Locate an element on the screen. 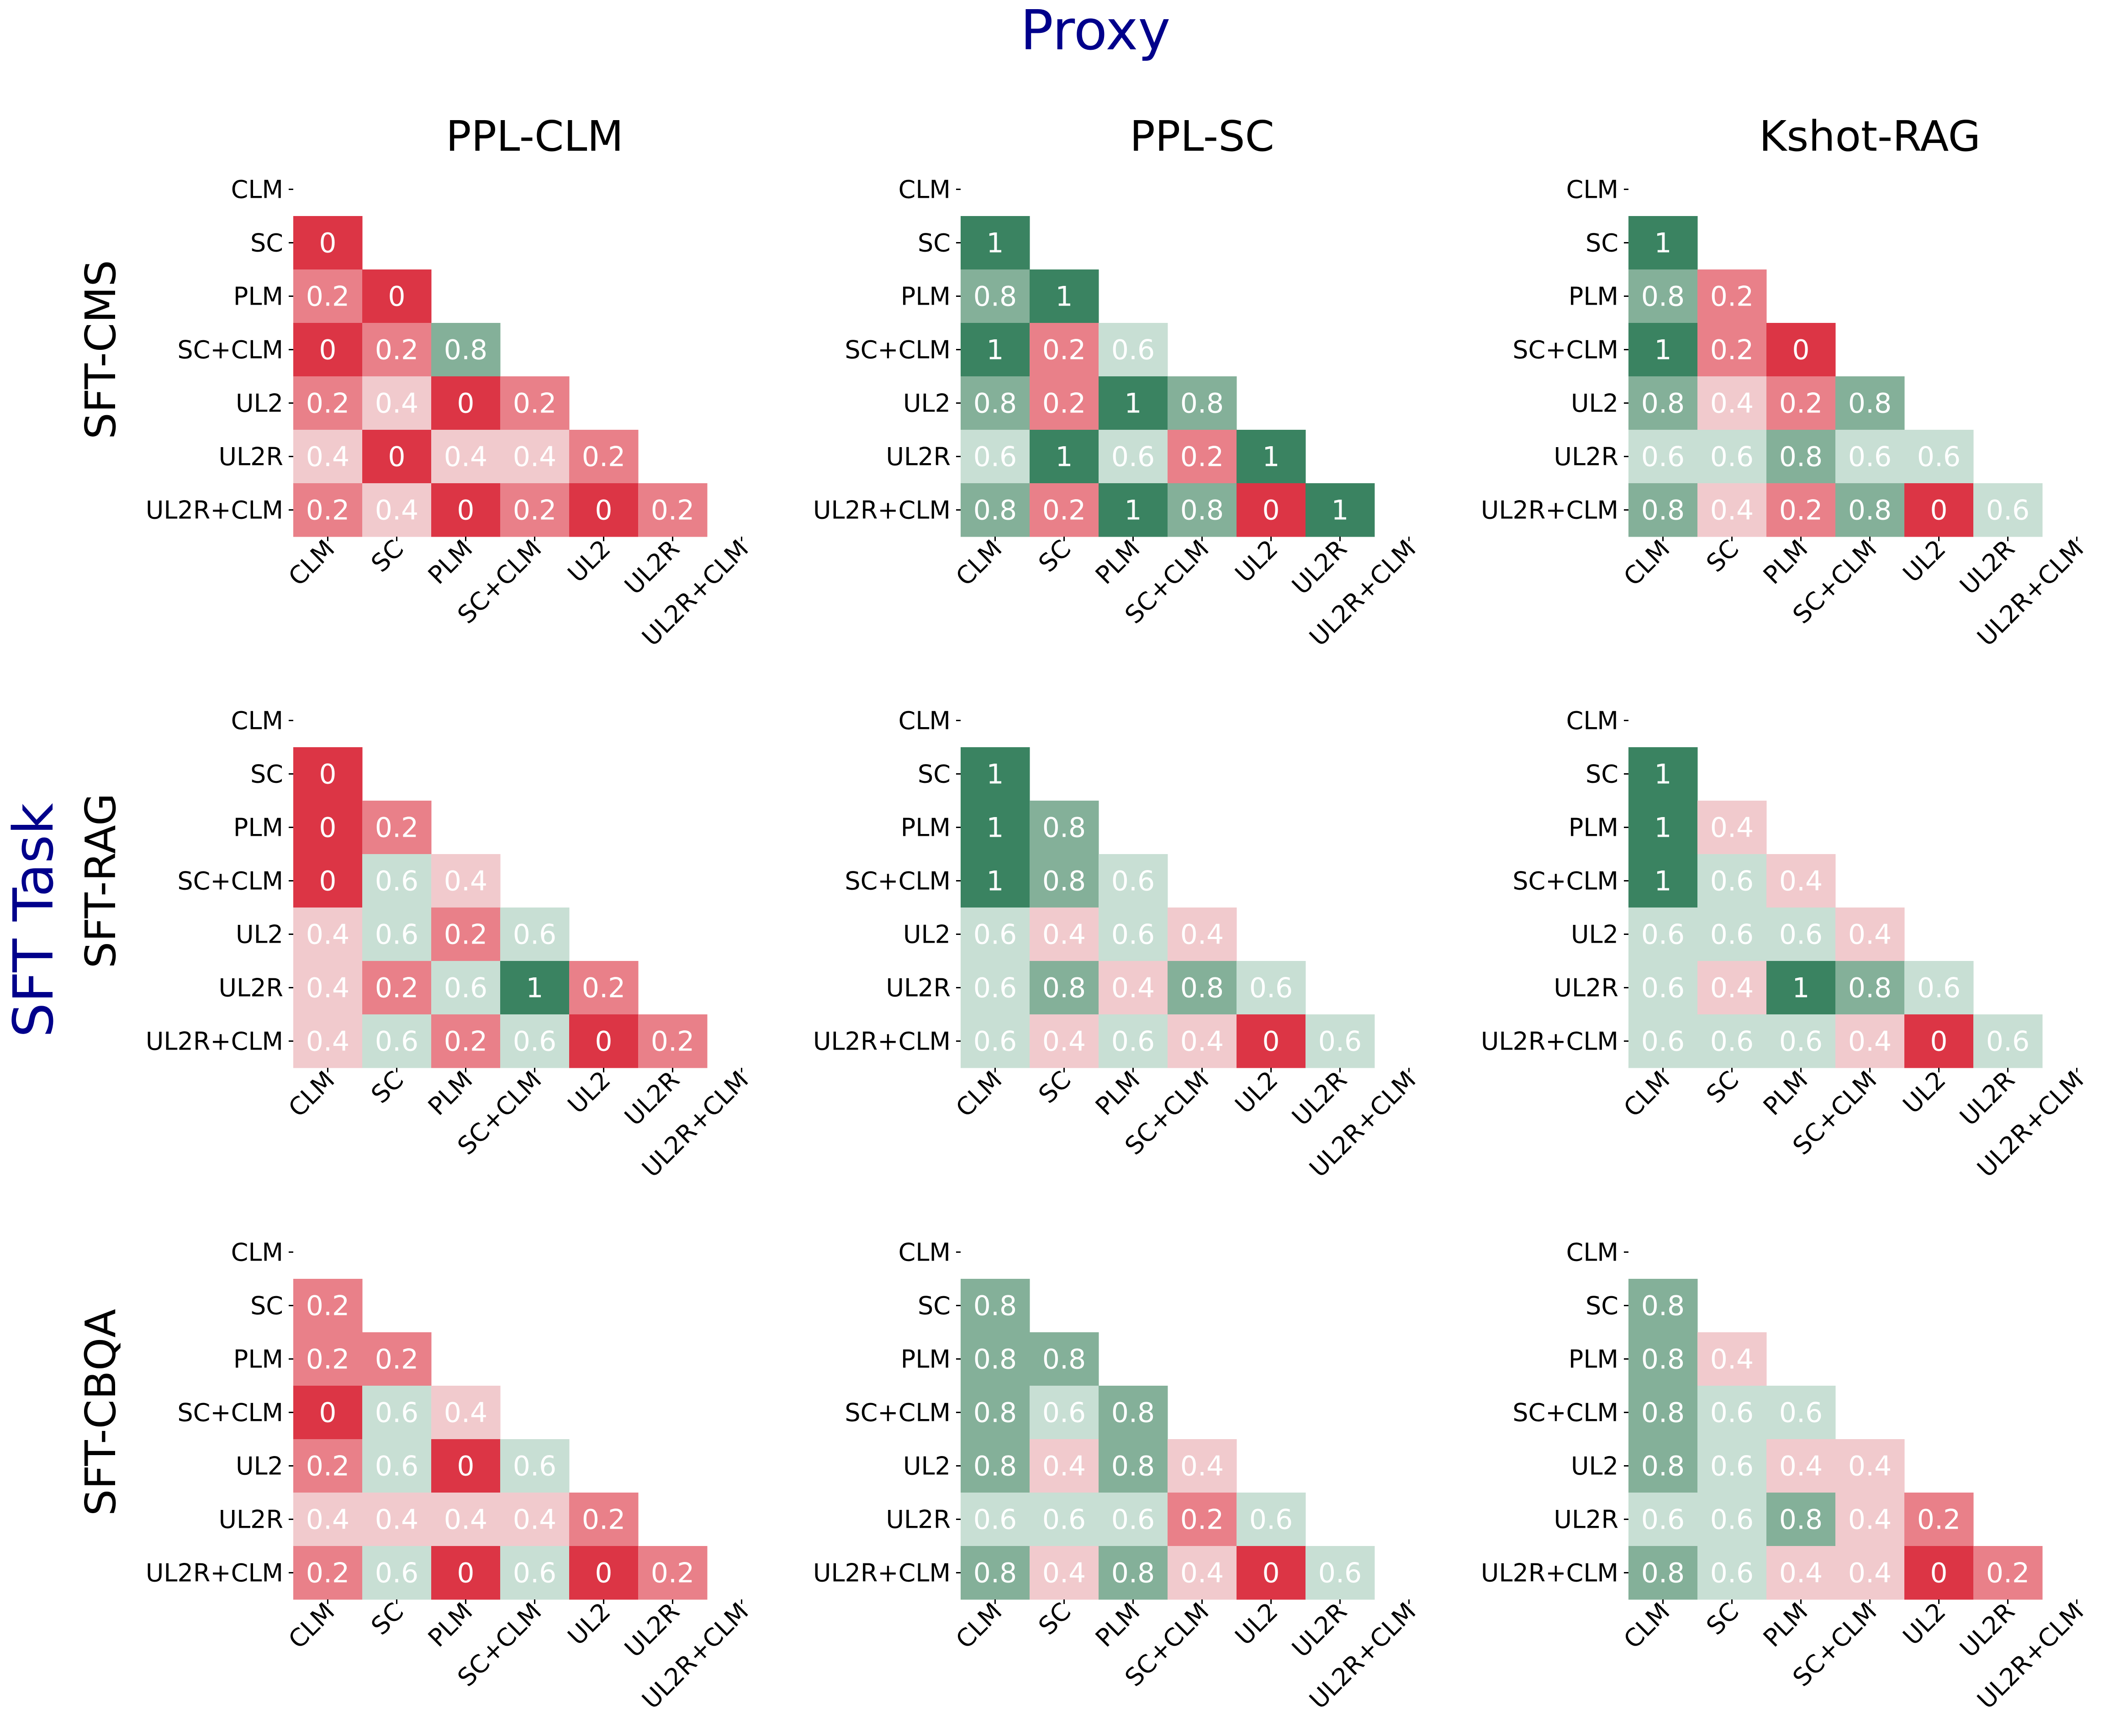 The image size is (2109, 1736). y-tick-label: PLM is located at coordinates (258, 1359).